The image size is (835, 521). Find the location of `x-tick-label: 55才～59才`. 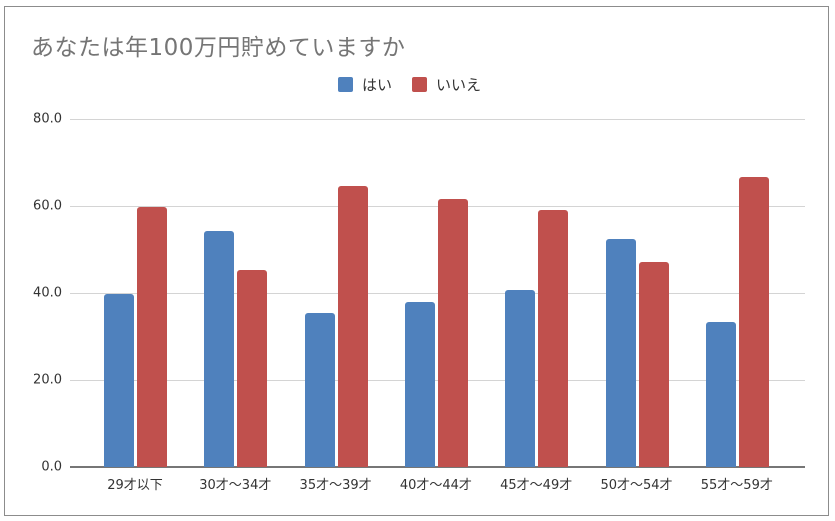

x-tick-label: 55才～59才 is located at coordinates (736, 485).